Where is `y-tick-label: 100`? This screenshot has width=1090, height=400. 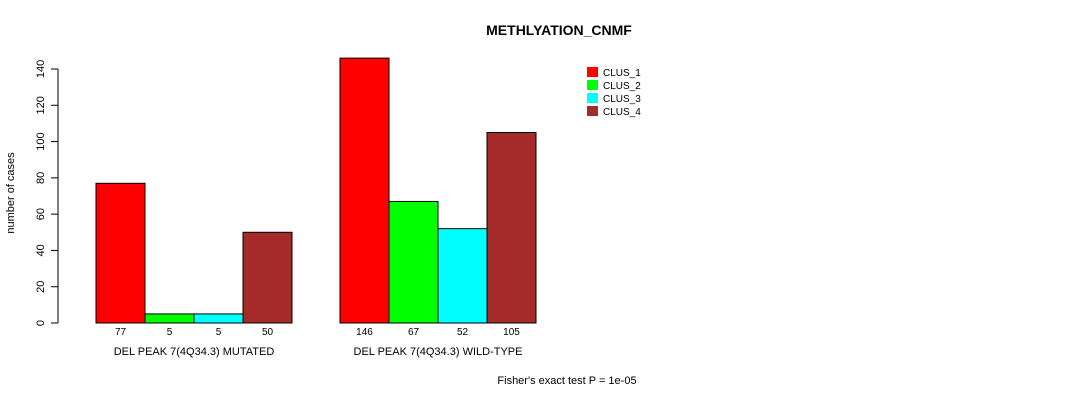 y-tick-label: 100 is located at coordinates (41, 141).